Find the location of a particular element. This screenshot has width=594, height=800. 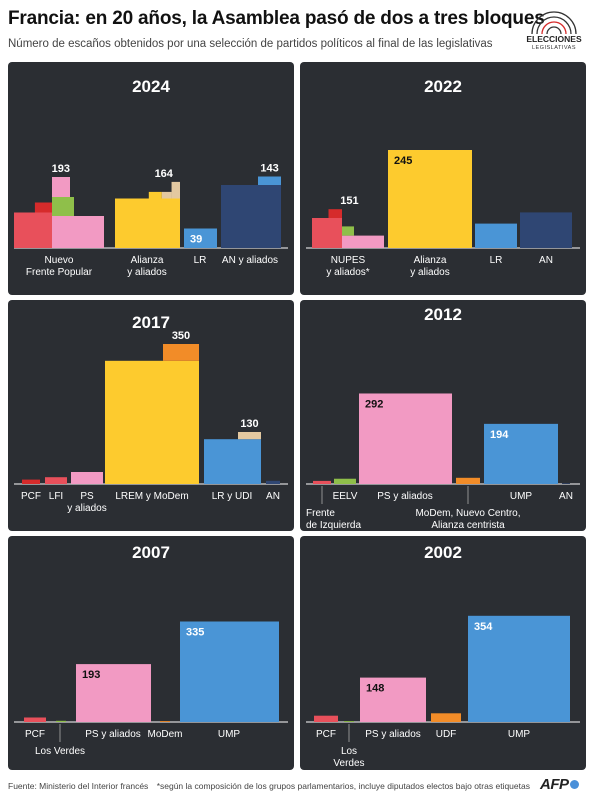

bar-value-label: 194 is located at coordinates (499, 435).